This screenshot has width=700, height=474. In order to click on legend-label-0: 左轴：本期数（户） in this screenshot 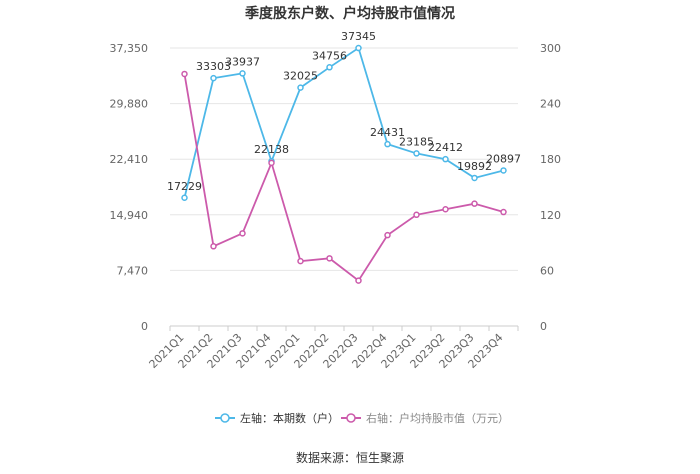, I will do `click(289, 418)`.